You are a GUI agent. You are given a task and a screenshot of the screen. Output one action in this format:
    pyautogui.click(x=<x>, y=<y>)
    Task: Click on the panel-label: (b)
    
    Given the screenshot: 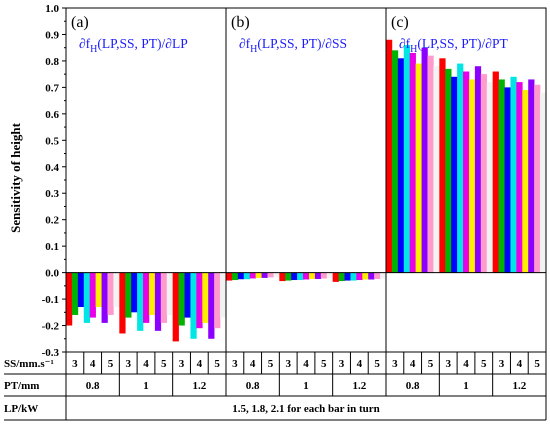 What is the action you would take?
    pyautogui.click(x=240, y=22)
    